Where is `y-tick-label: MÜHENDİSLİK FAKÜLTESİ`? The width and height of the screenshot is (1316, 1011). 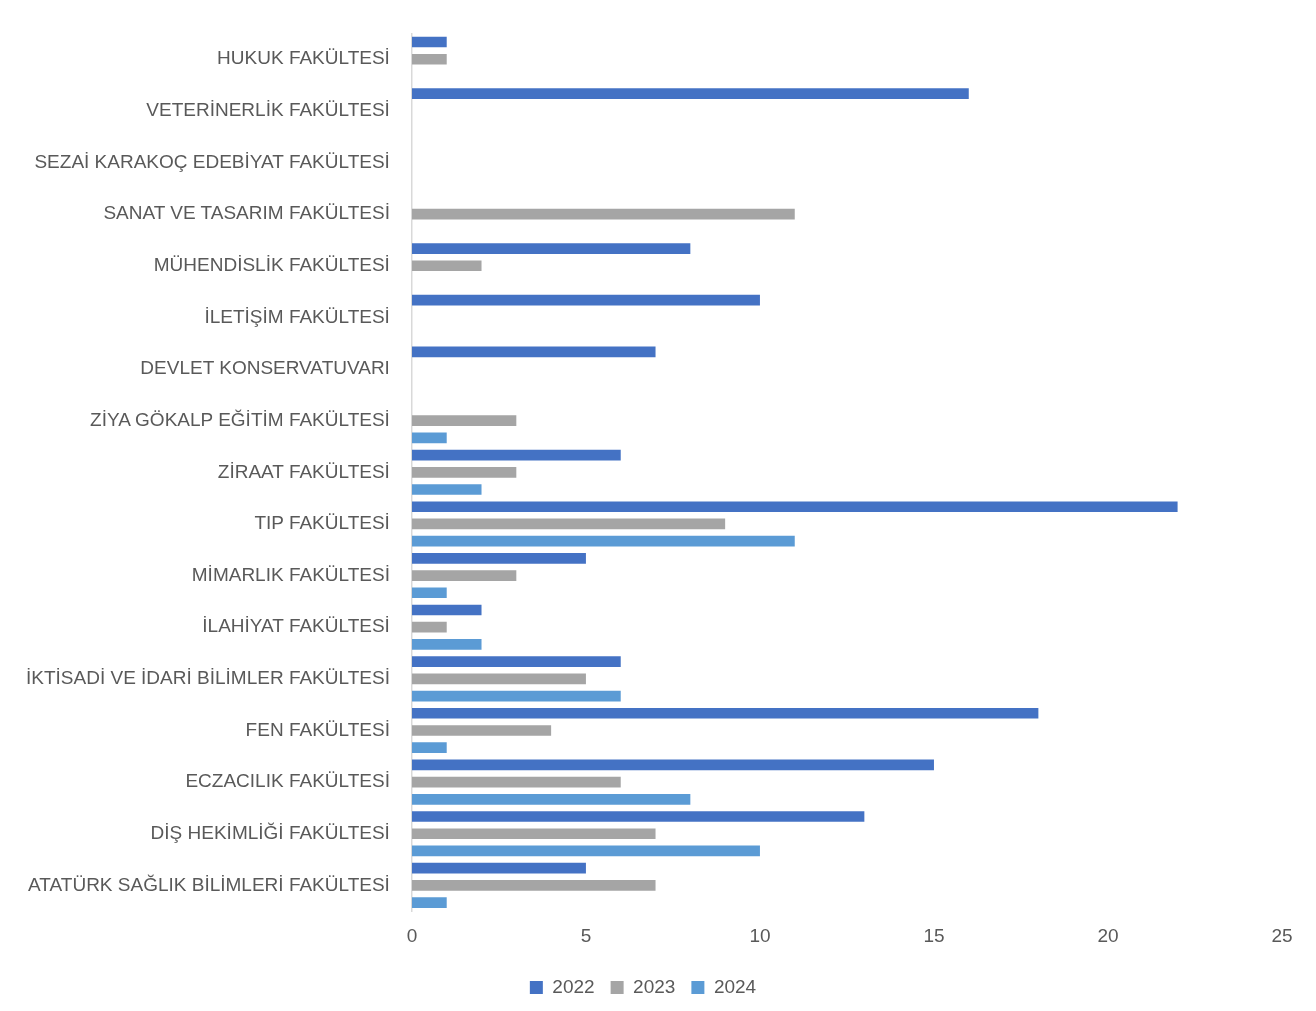
y-tick-label: MÜHENDİSLİK FAKÜLTESİ is located at coordinates (271, 264).